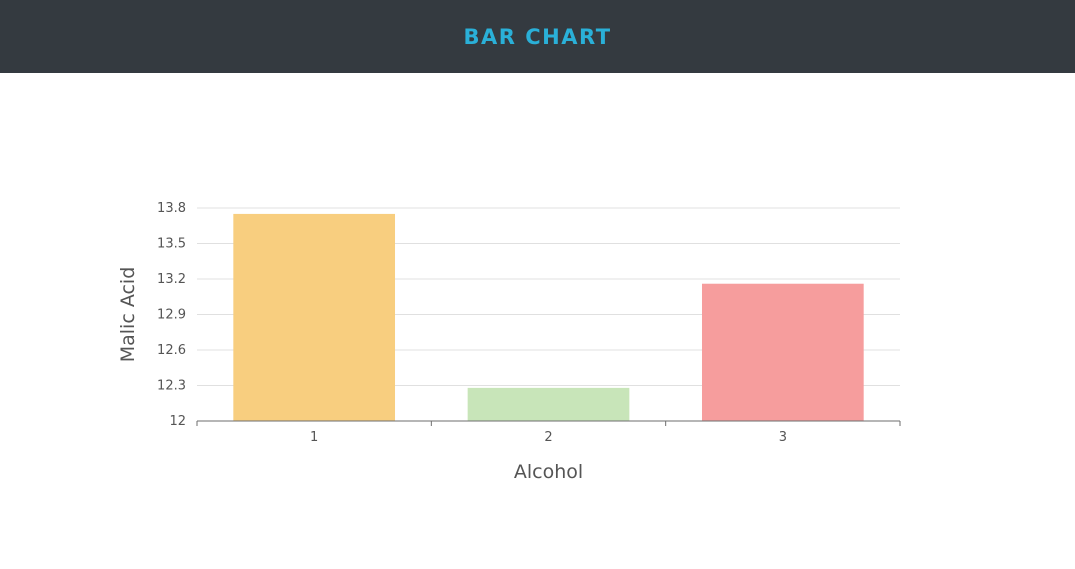  What do you see at coordinates (314, 437) in the screenshot?
I see `x-tick-label: 1` at bounding box center [314, 437].